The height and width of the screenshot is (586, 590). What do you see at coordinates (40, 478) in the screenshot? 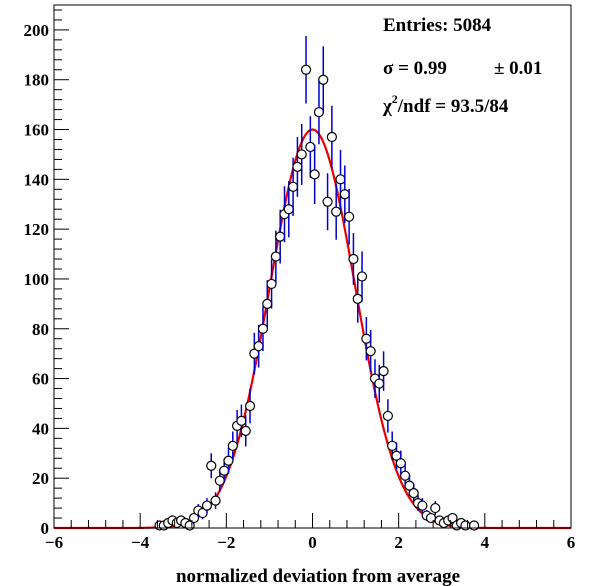
I see `y-tick-label: 20` at bounding box center [40, 478].